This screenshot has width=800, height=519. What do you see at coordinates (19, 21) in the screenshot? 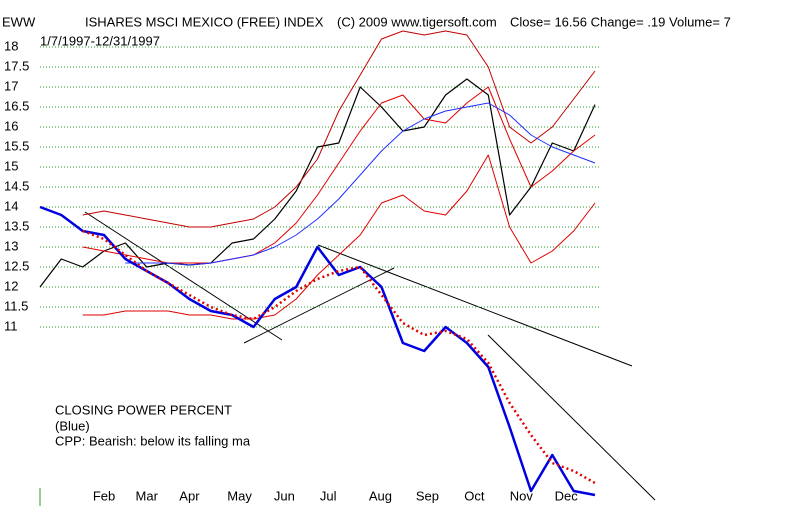
I see `ticker: EWW` at bounding box center [19, 21].